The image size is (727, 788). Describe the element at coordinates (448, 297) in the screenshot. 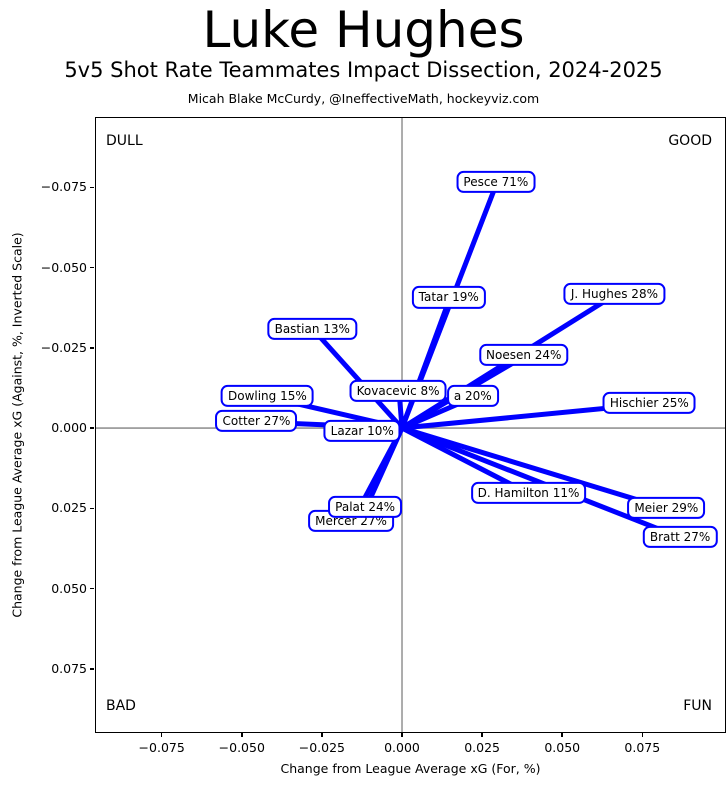

I see `point-label-tatar-19: Tatar 19%` at that location.